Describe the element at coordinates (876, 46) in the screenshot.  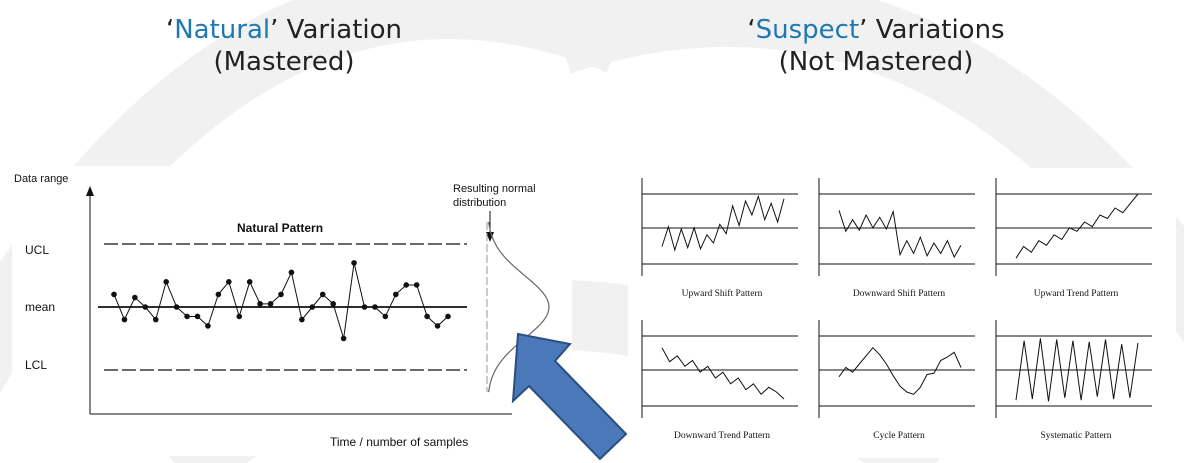
I see `suspect-variations-heading: ‘Suspect’ Variations (Not Mastered)` at that location.